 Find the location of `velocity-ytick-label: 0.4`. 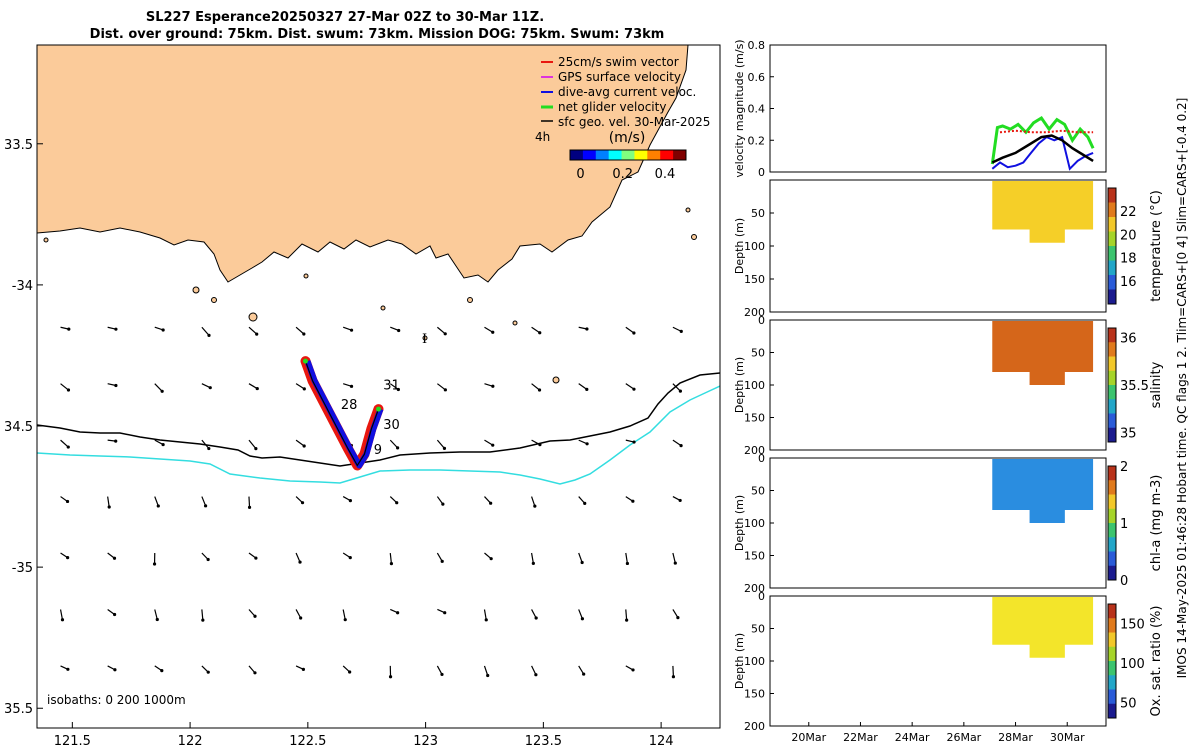

velocity-ytick-label: 0.4 is located at coordinates (757, 109).